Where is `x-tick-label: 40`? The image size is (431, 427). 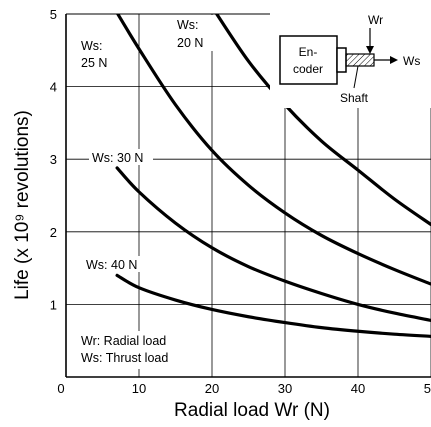
x-tick-label: 40 is located at coordinates (358, 388).